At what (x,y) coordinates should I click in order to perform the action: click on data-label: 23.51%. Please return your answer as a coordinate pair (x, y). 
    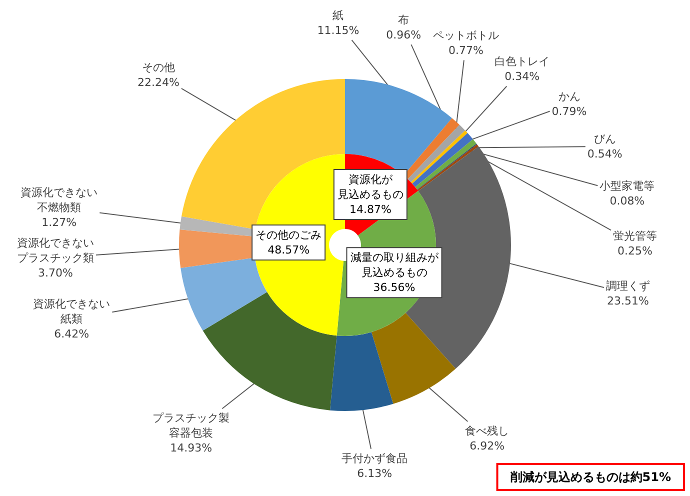
    Looking at the image, I should click on (627, 301).